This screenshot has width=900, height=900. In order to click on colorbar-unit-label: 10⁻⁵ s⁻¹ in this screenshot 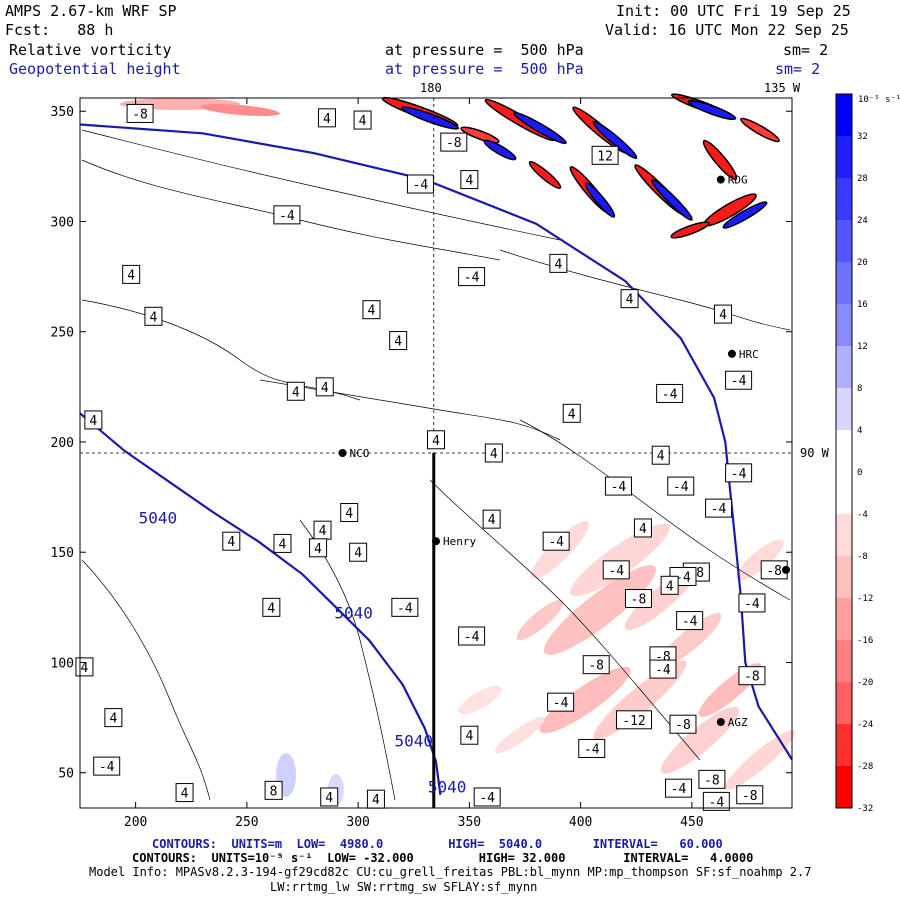, I will do `click(879, 100)`.